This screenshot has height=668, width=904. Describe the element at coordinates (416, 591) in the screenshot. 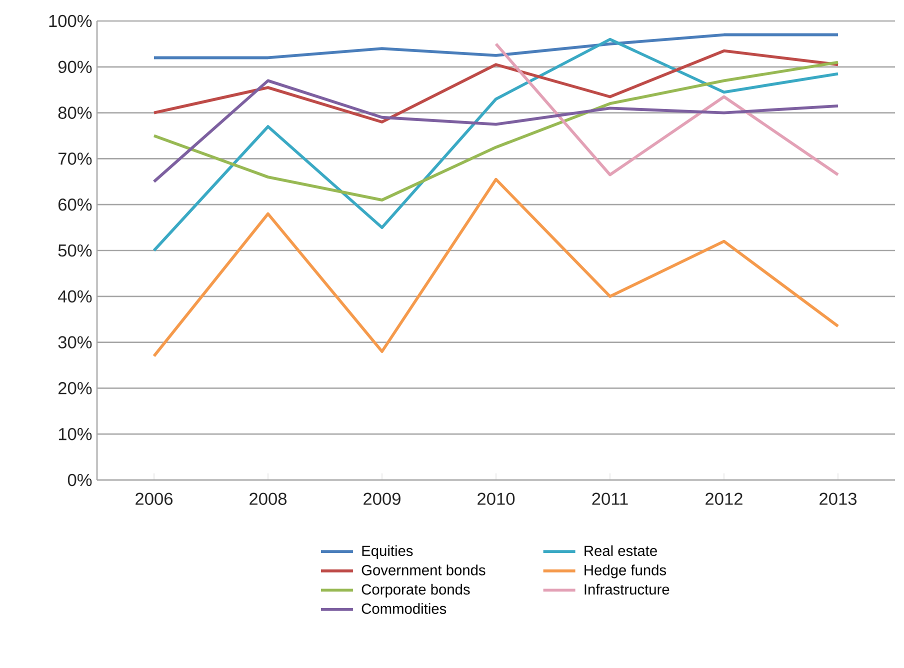

I see `legend-label: Corporate bonds` at that location.